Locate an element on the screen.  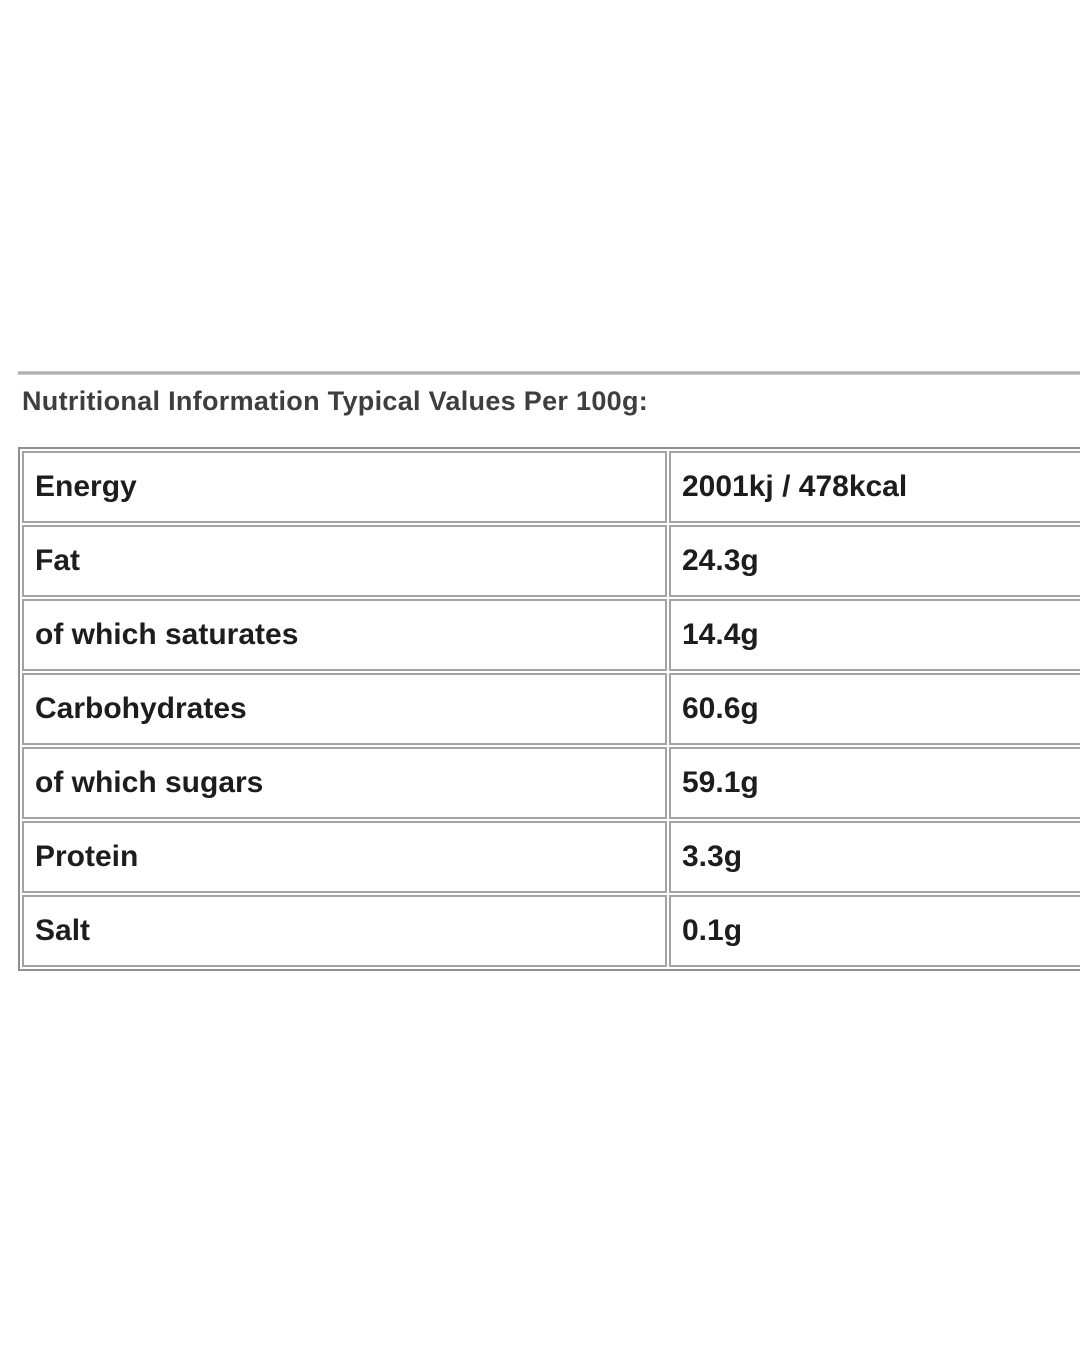
section-divider is located at coordinates (549, 373).